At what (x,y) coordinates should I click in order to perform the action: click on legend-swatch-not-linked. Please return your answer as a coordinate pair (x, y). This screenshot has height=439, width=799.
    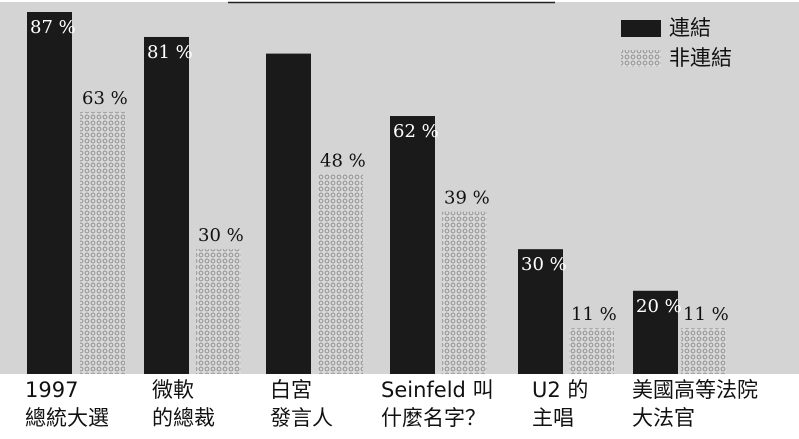
    Looking at the image, I should click on (641, 58).